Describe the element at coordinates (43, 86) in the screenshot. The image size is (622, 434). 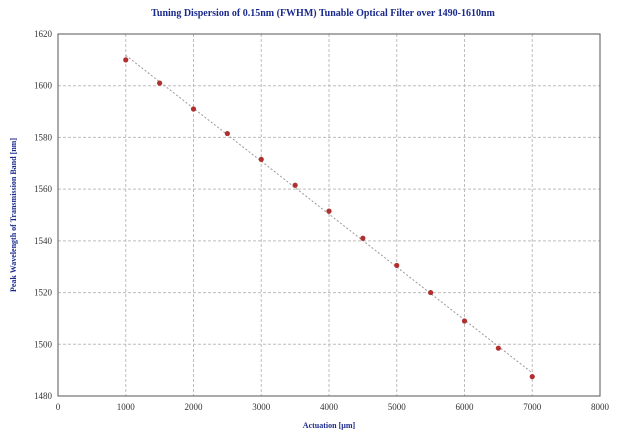
I see `y-tick-label: 1600` at that location.